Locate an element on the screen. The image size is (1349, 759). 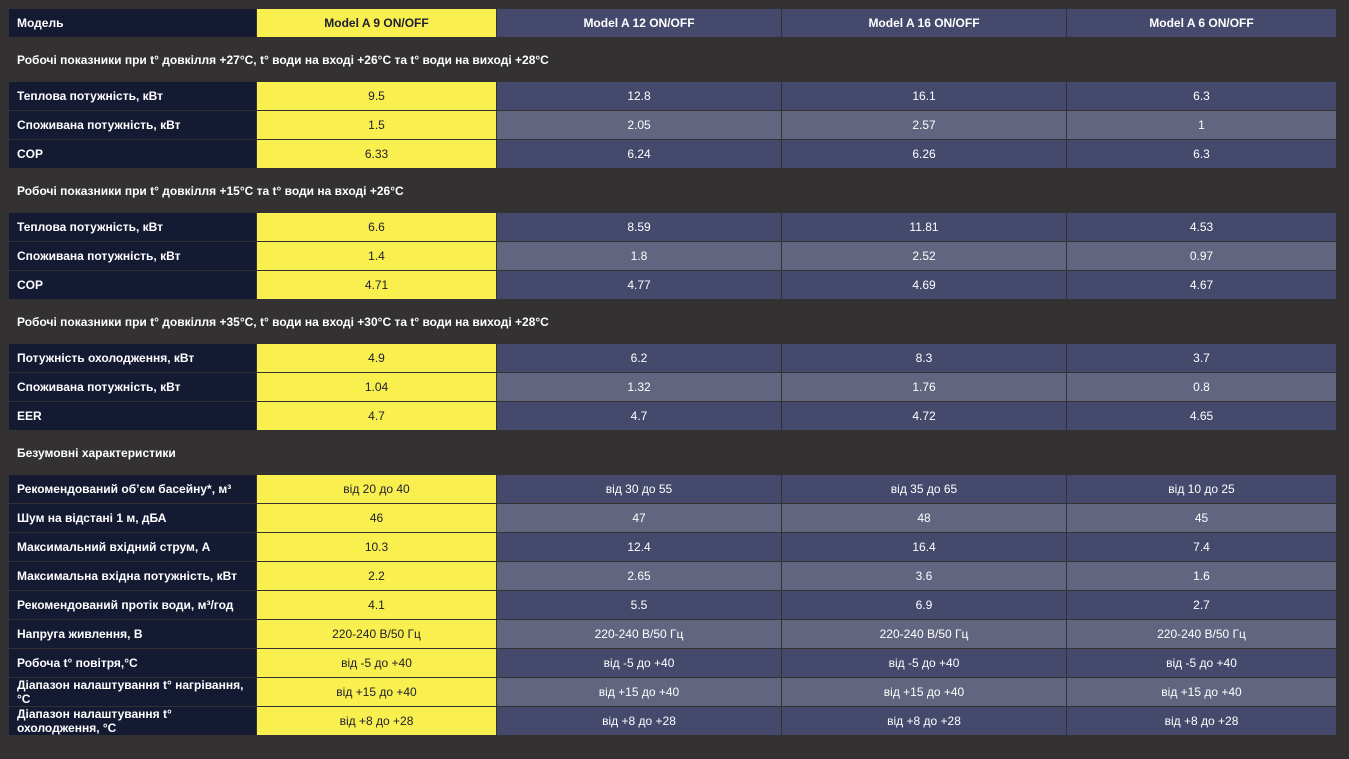
table-row: Шум на відстані 1 м, дБА 46 47 48 45 is located at coordinates (672, 518).